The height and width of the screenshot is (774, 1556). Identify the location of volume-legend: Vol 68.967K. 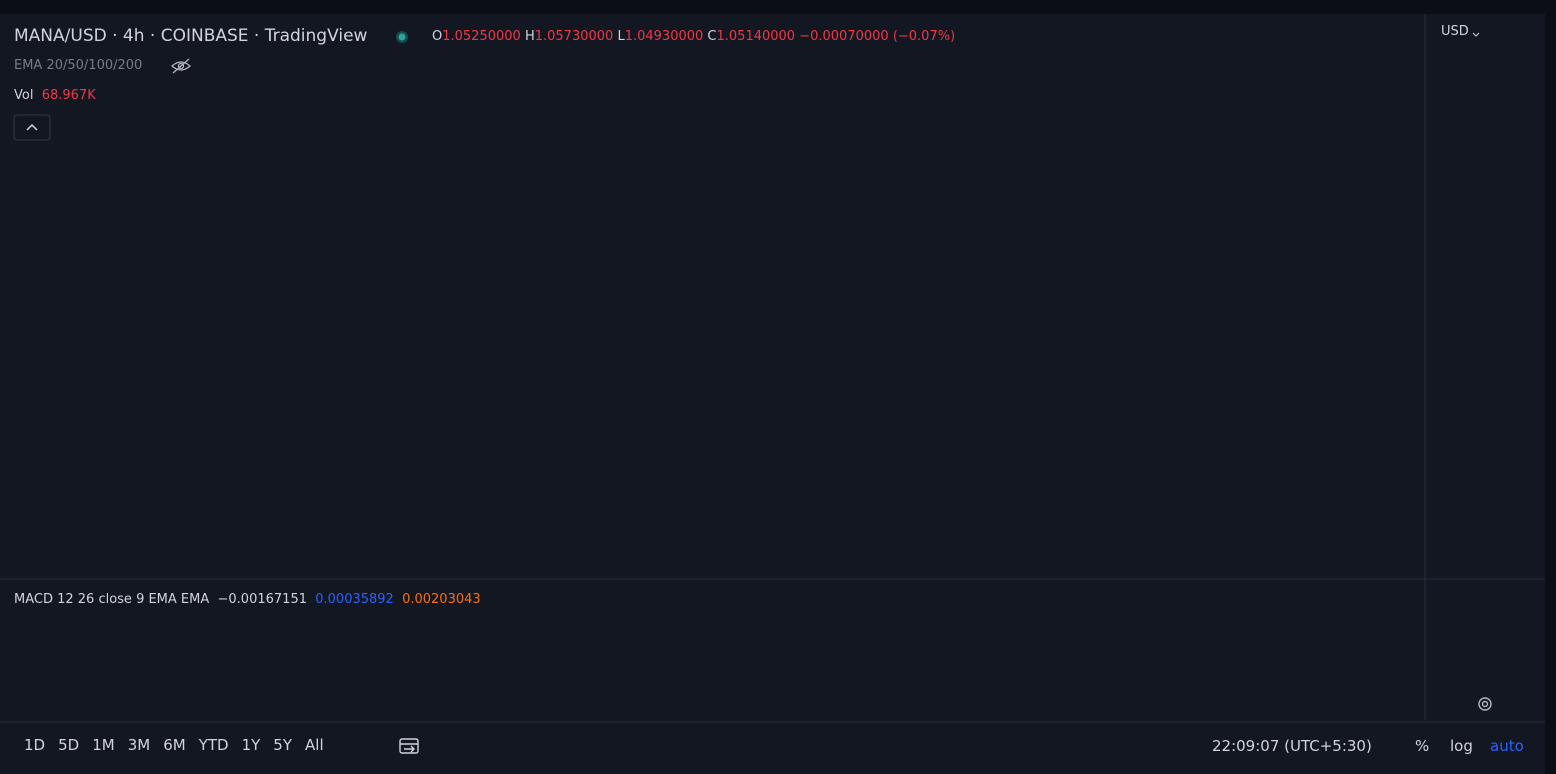
(55, 95).